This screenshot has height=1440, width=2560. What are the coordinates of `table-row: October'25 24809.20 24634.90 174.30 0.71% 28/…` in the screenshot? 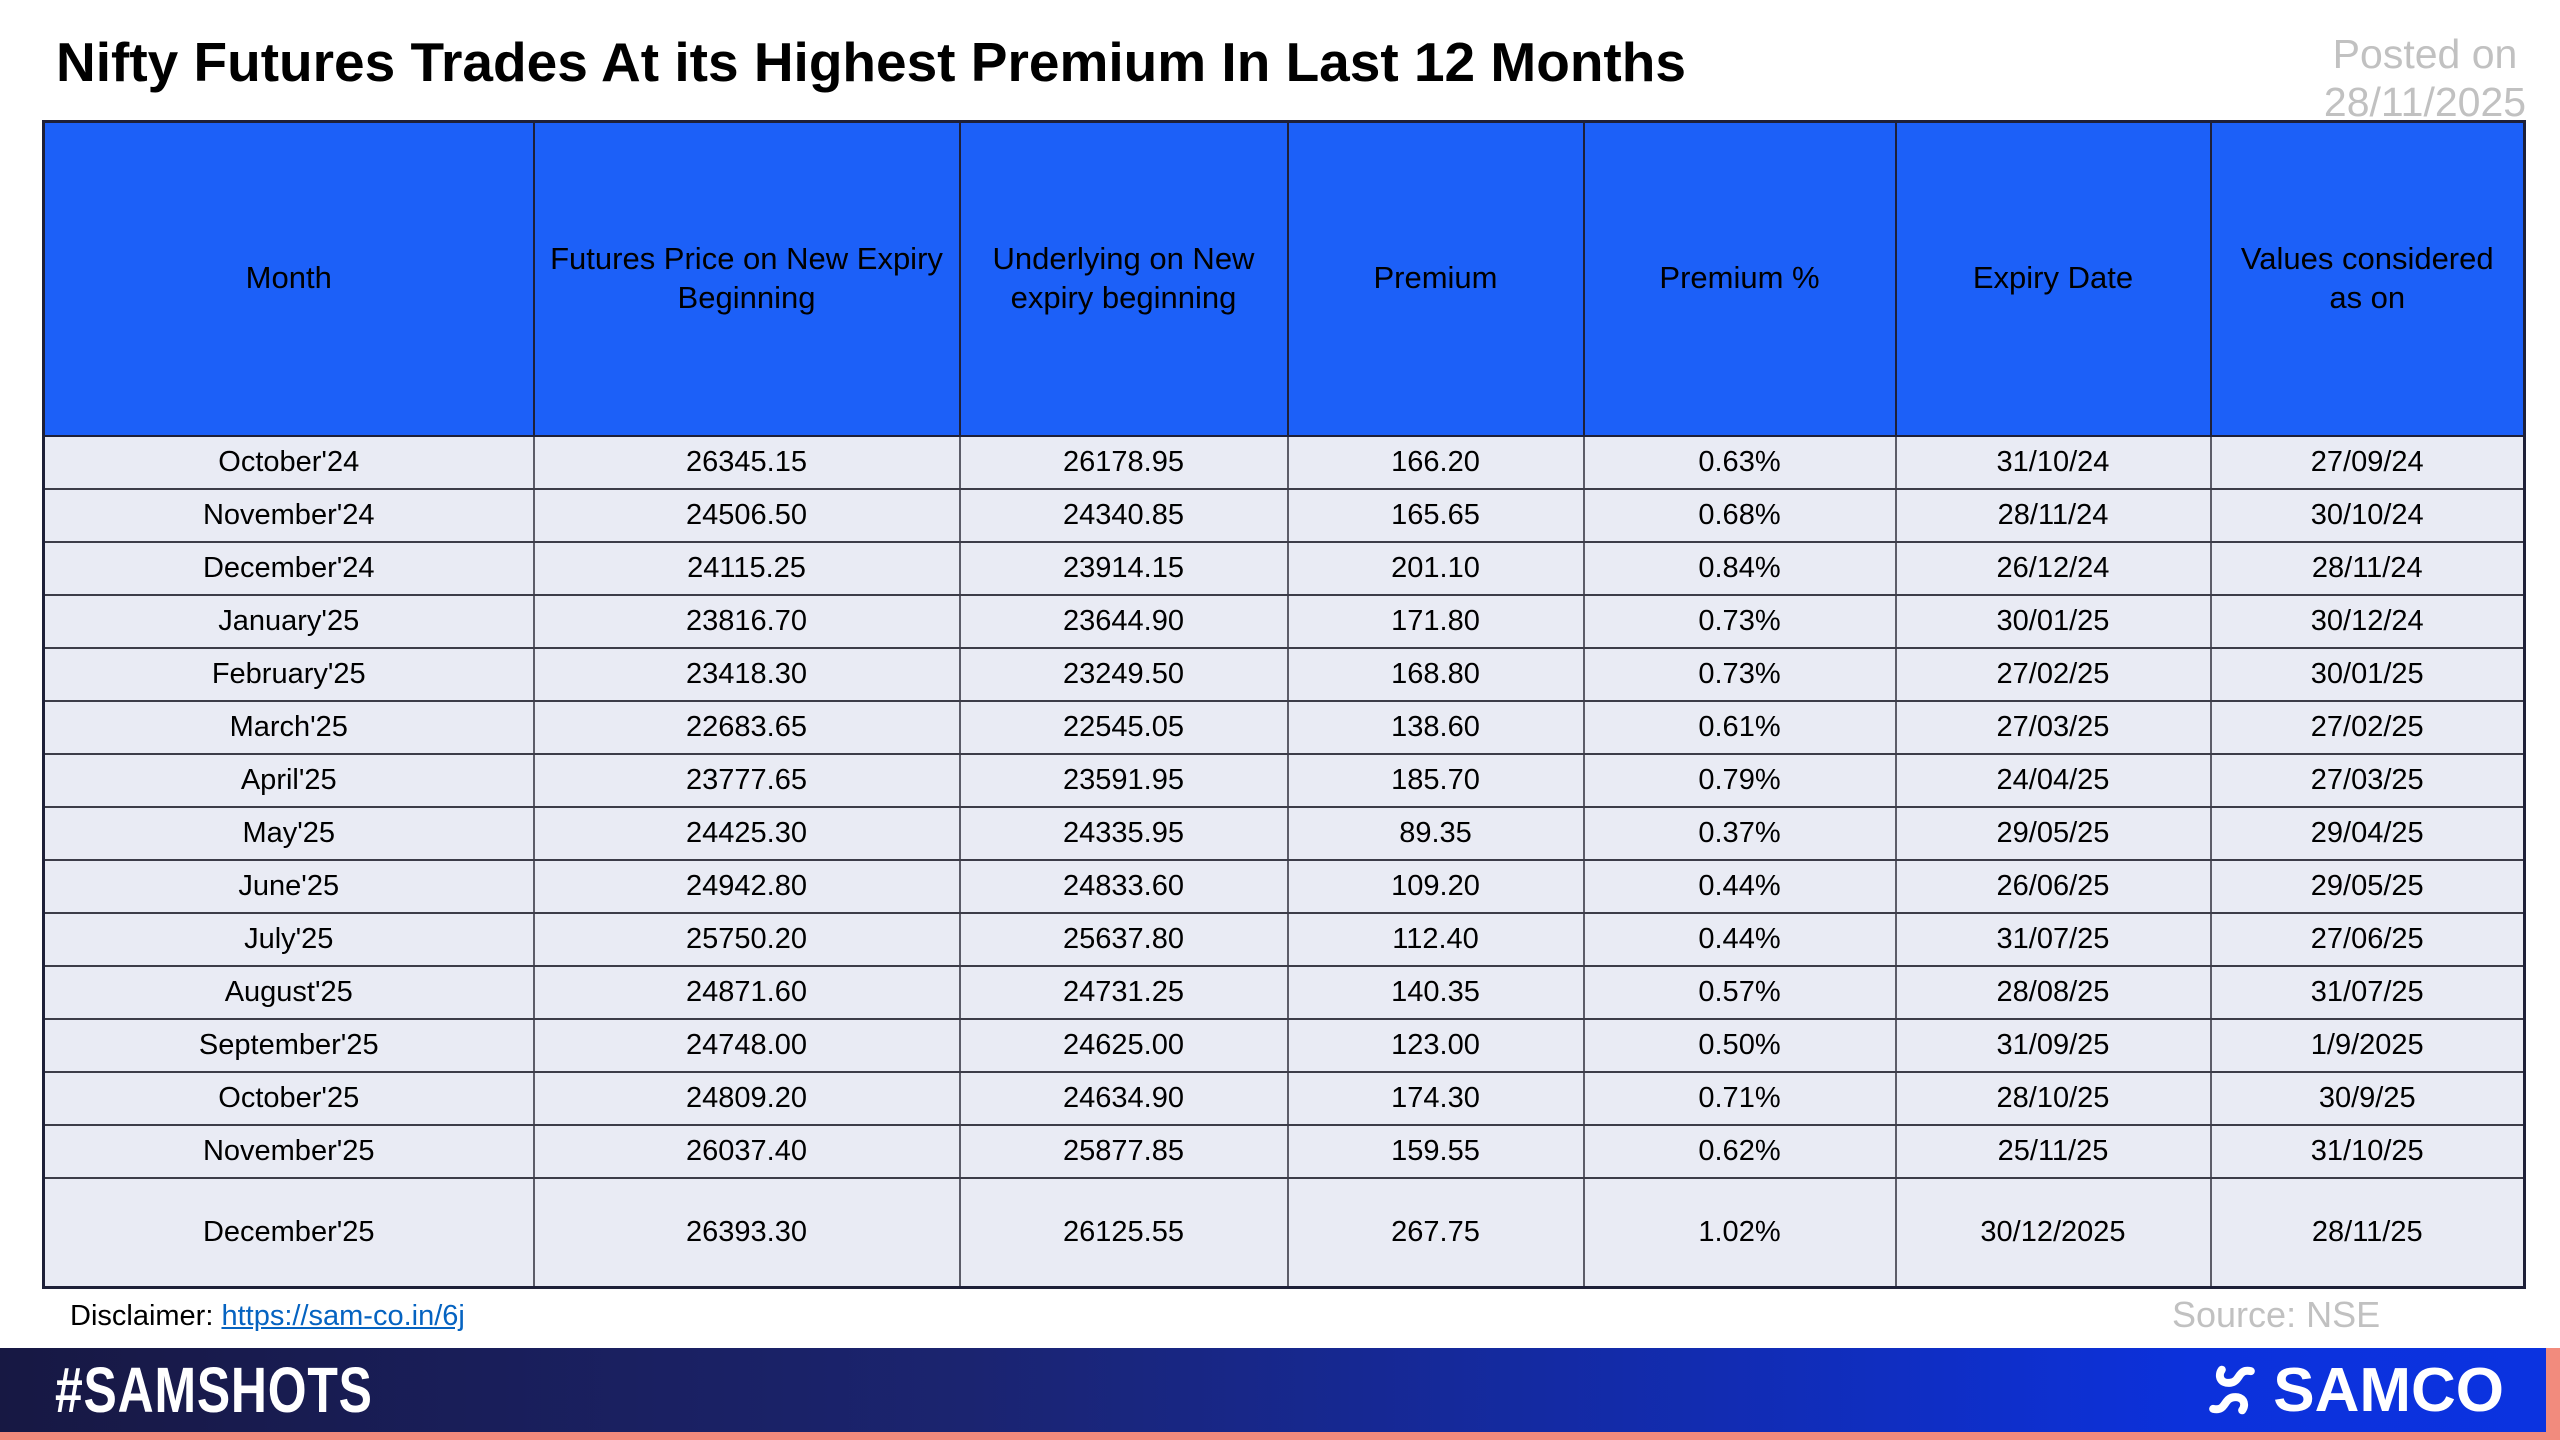 It's located at (1284, 1098).